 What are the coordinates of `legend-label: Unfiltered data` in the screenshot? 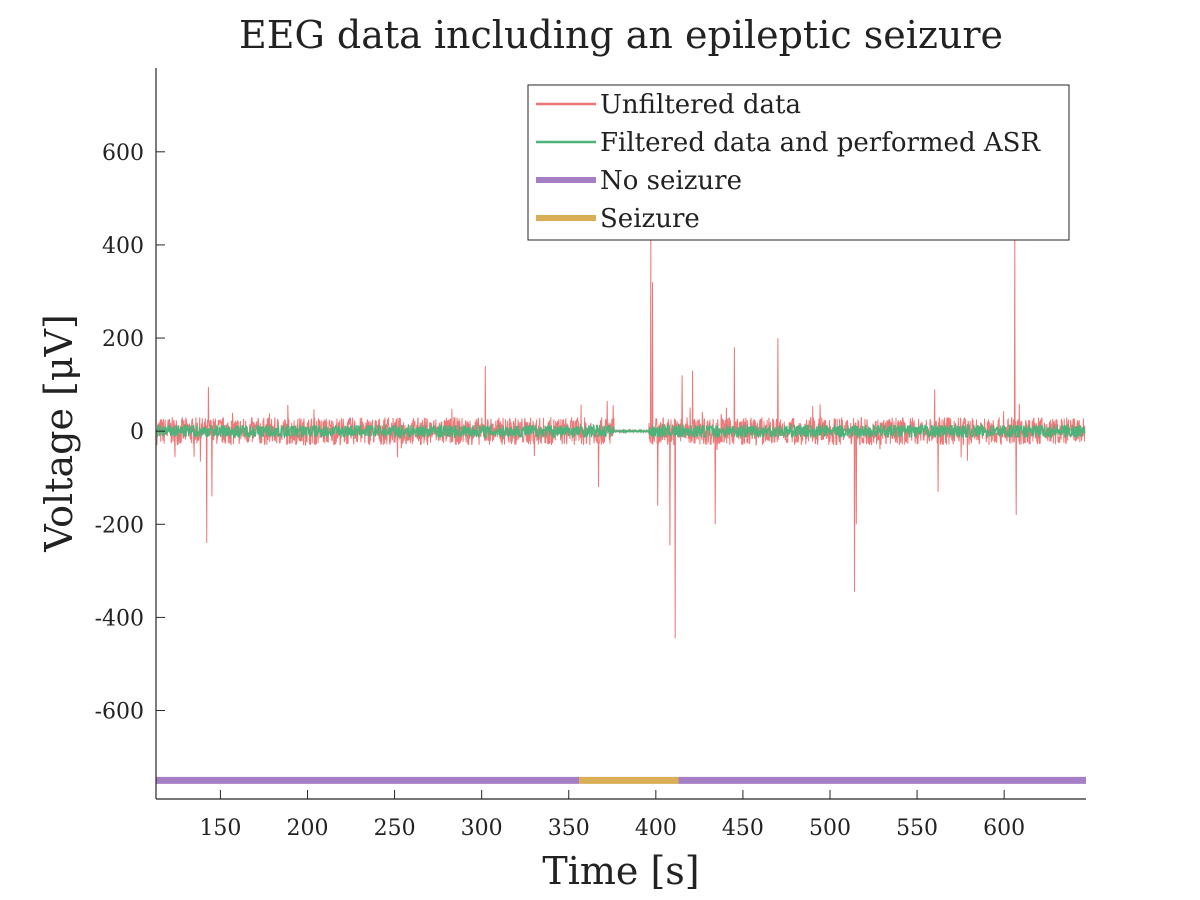 It's located at (700, 105).